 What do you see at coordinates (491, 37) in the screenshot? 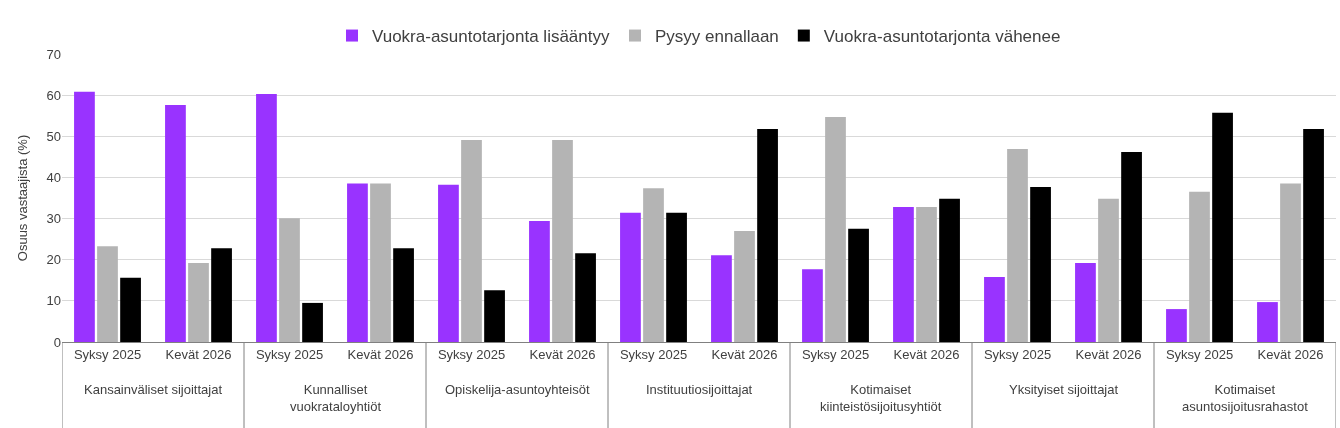
I see `legend-label: Vuokra-asuntotarjonta lisääntyy` at bounding box center [491, 37].